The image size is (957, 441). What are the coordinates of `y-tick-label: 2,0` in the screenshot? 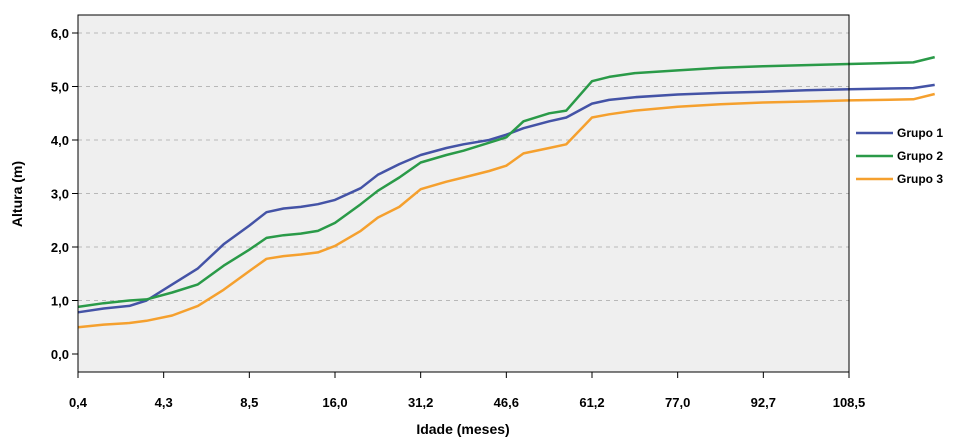 It's located at (60, 247).